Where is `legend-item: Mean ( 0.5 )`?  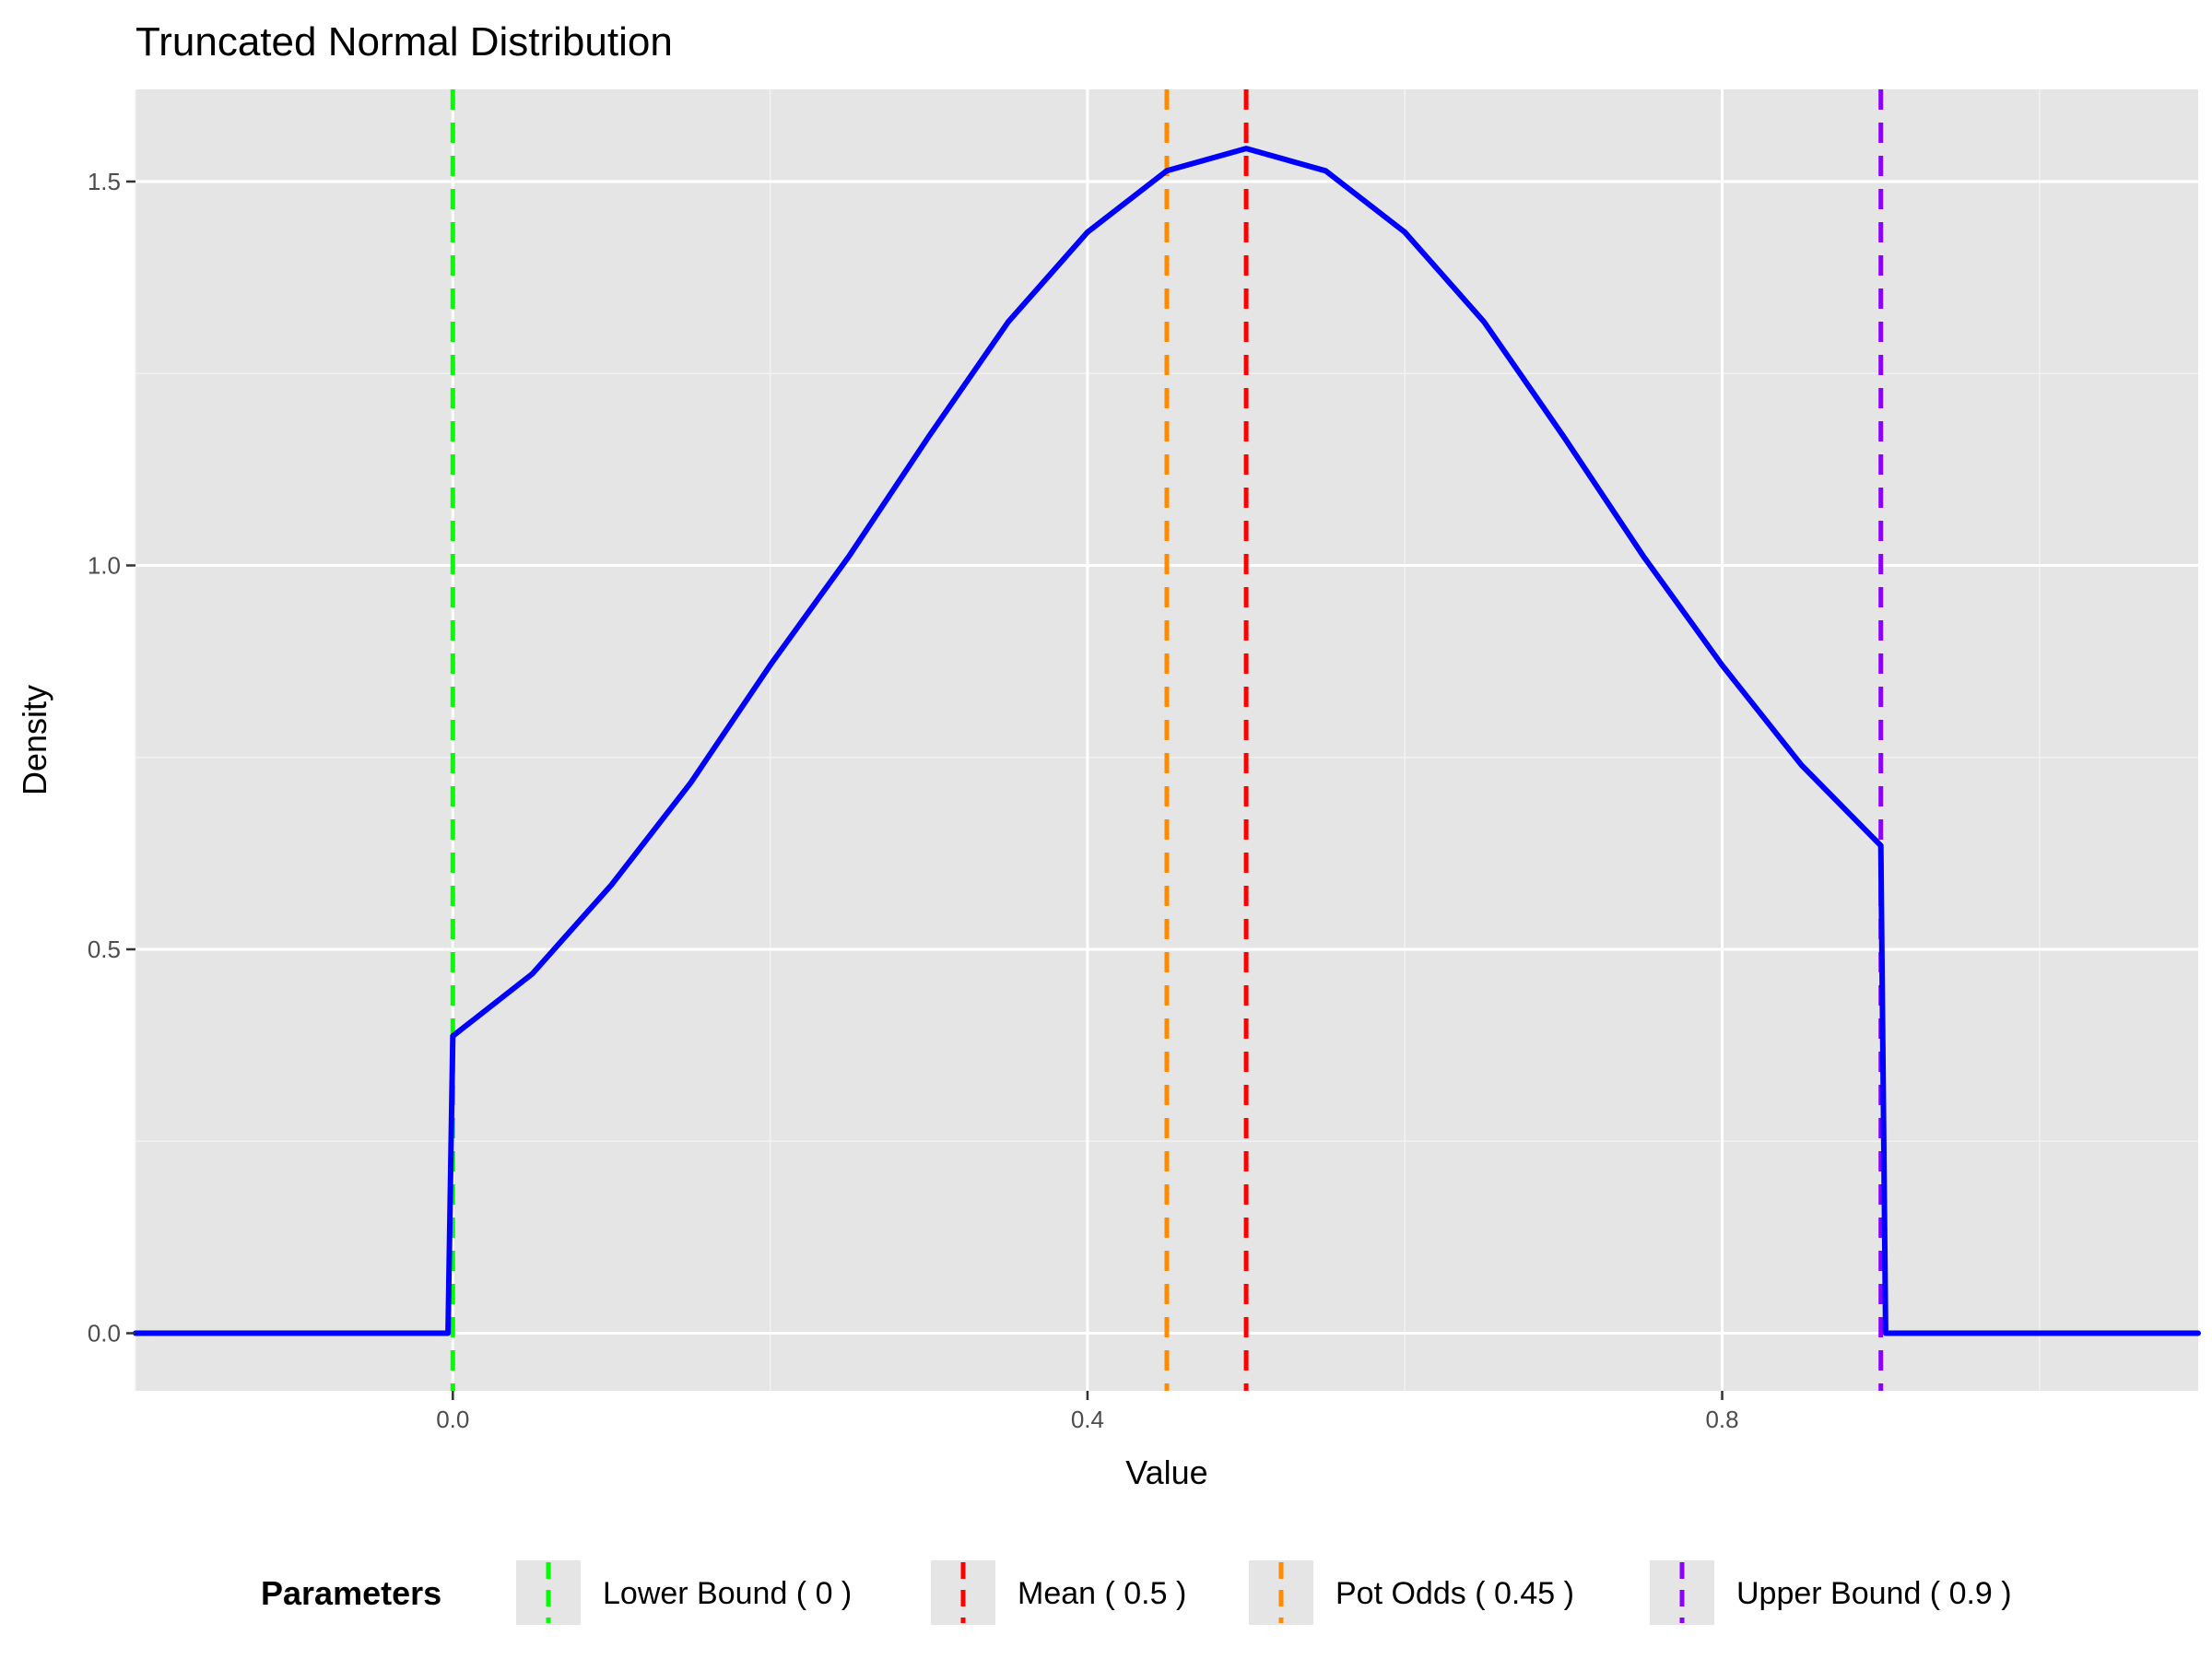
legend-item: Mean ( 0.5 ) is located at coordinates (1058, 1592).